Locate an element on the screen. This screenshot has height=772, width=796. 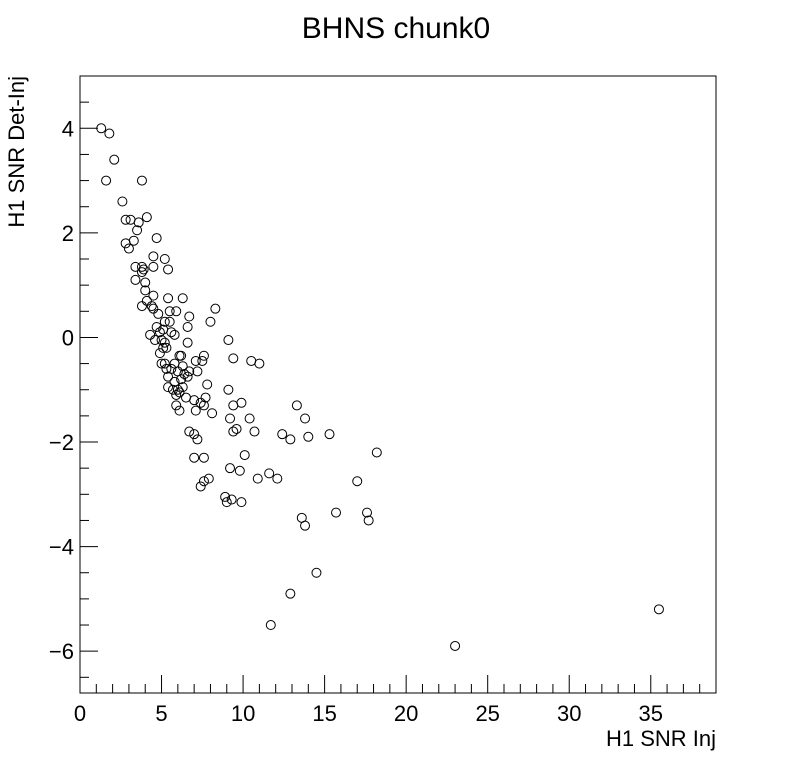
y-tick-label: −6 is located at coordinates (61, 651).